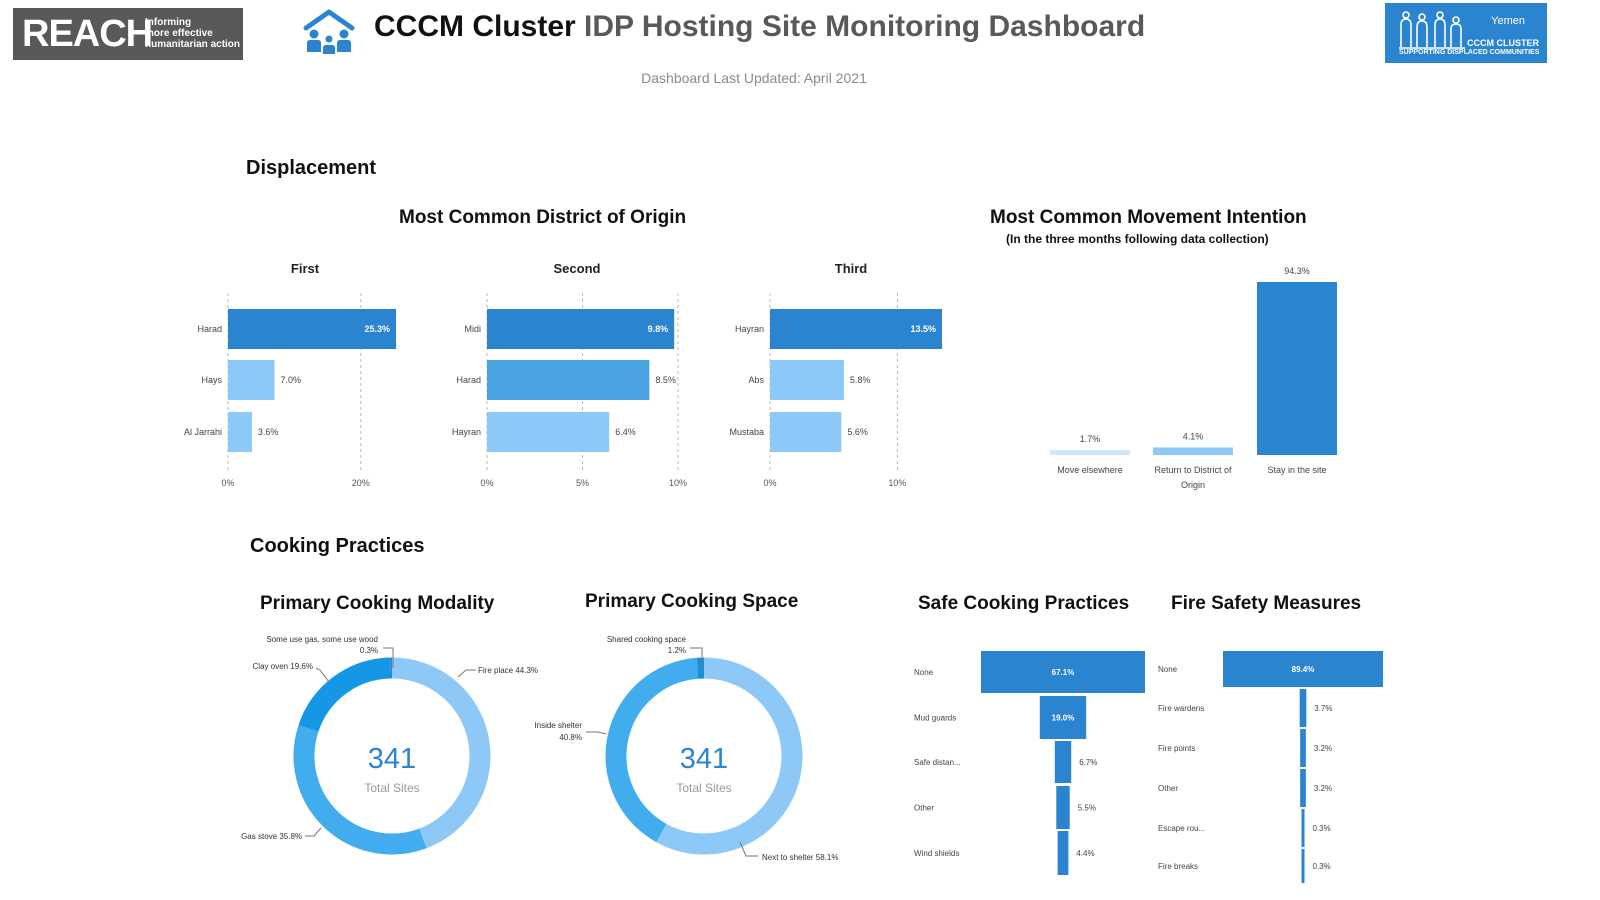 This screenshot has height=900, width=1600. What do you see at coordinates (665, 380) in the screenshot?
I see `data-label: 8.5%` at bounding box center [665, 380].